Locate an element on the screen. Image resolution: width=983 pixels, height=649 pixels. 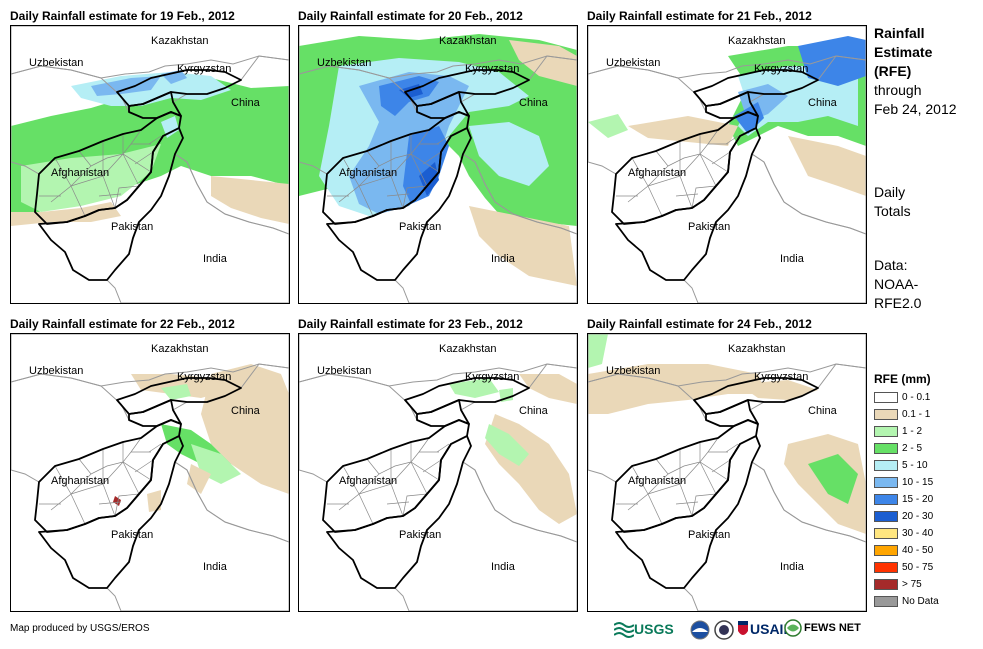
legend-label: No Data is located at coordinates (920, 601).